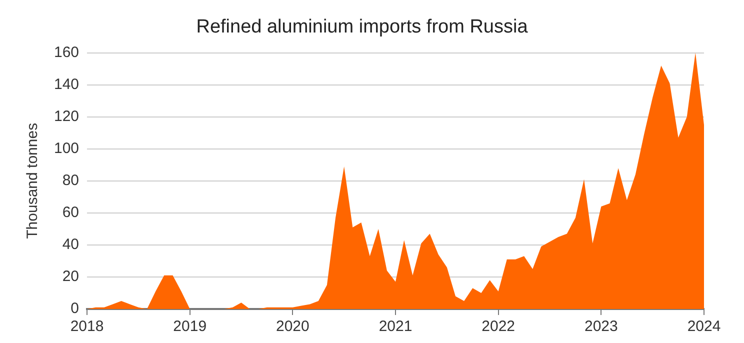 The width and height of the screenshot is (744, 343). What do you see at coordinates (71, 277) in the screenshot?
I see `y-tick-label: 20` at bounding box center [71, 277].